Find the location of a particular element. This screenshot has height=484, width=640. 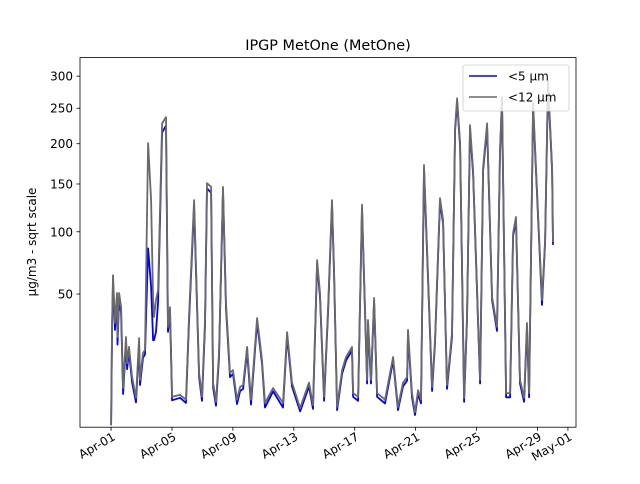

y-axis-label: µg/m3 - sqrt scale is located at coordinates (32, 242).